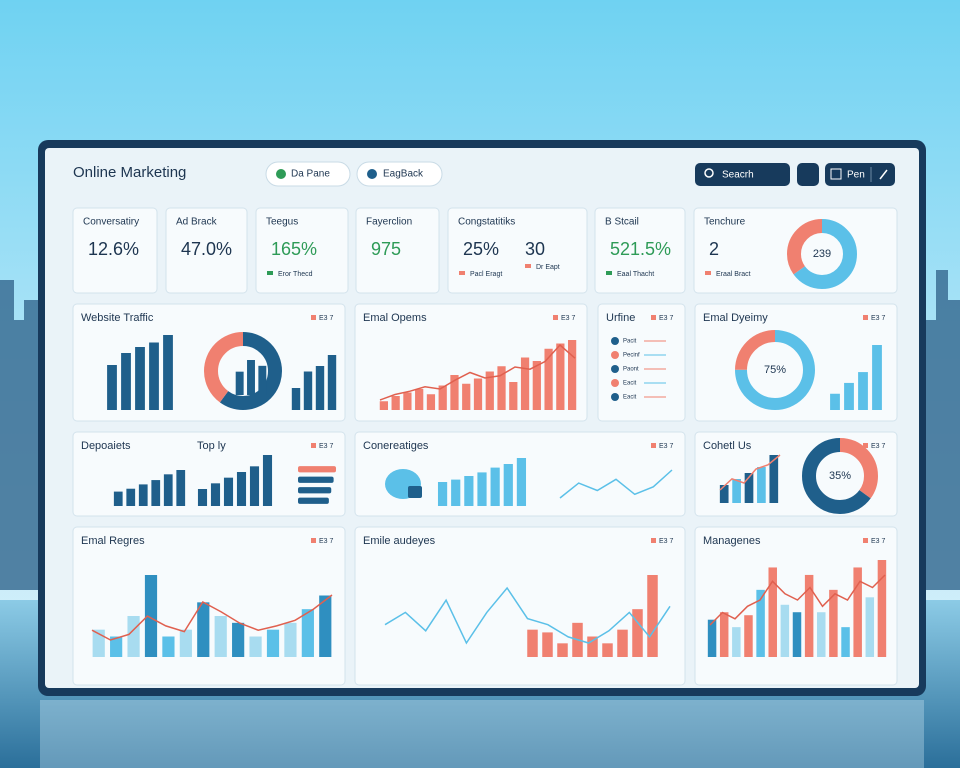 The image size is (960, 768). Describe the element at coordinates (555, 317) in the screenshot. I see `badge-swatch` at that location.